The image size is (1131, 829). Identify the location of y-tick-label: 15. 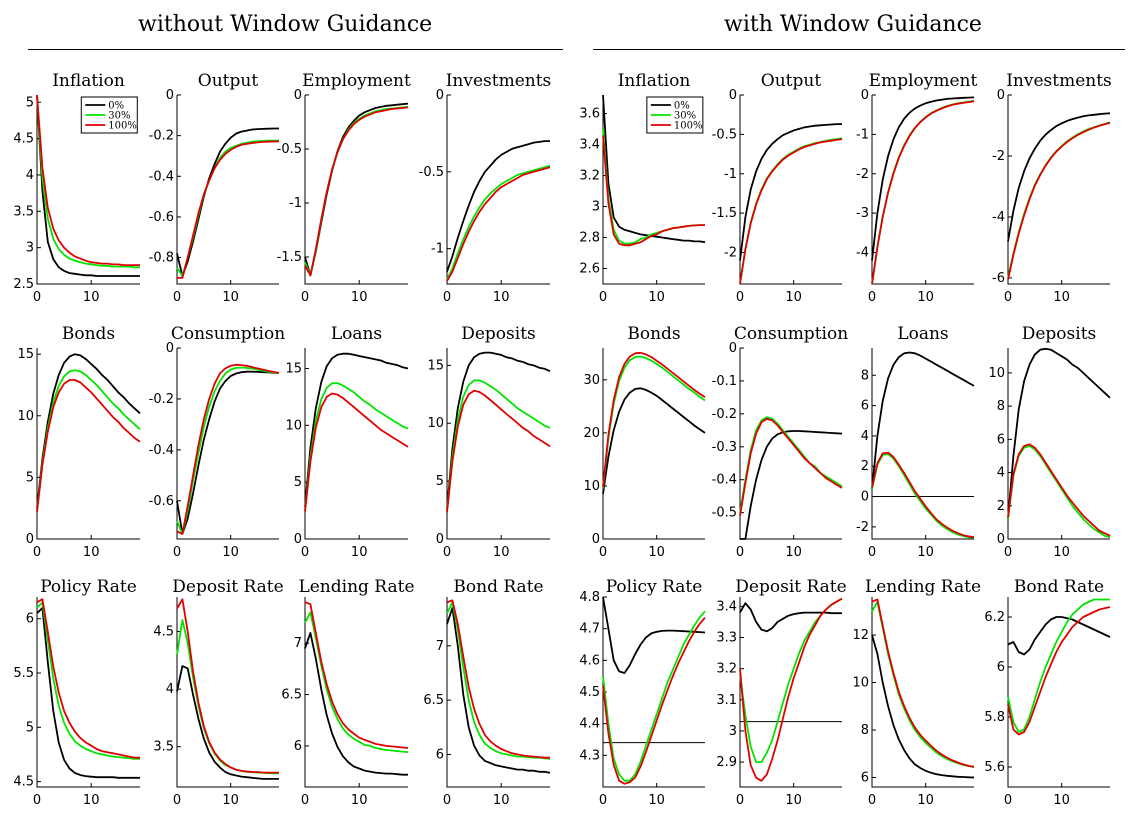
(435, 365).